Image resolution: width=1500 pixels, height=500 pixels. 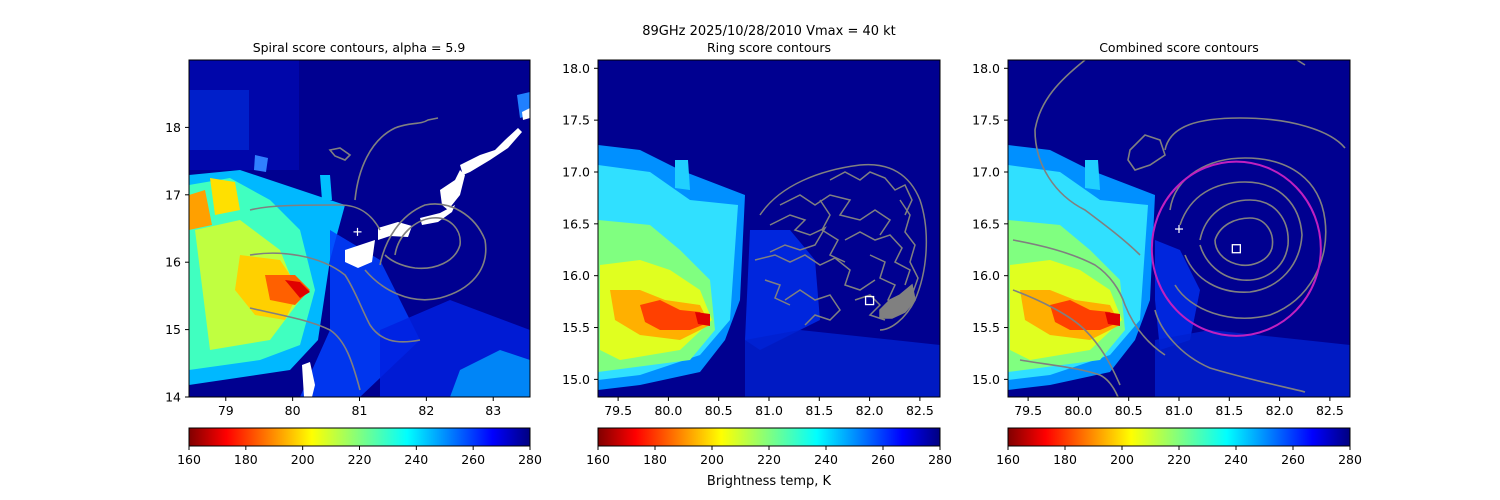 What do you see at coordinates (173, 127) in the screenshot?
I see `y-tick-label: 18` at bounding box center [173, 127].